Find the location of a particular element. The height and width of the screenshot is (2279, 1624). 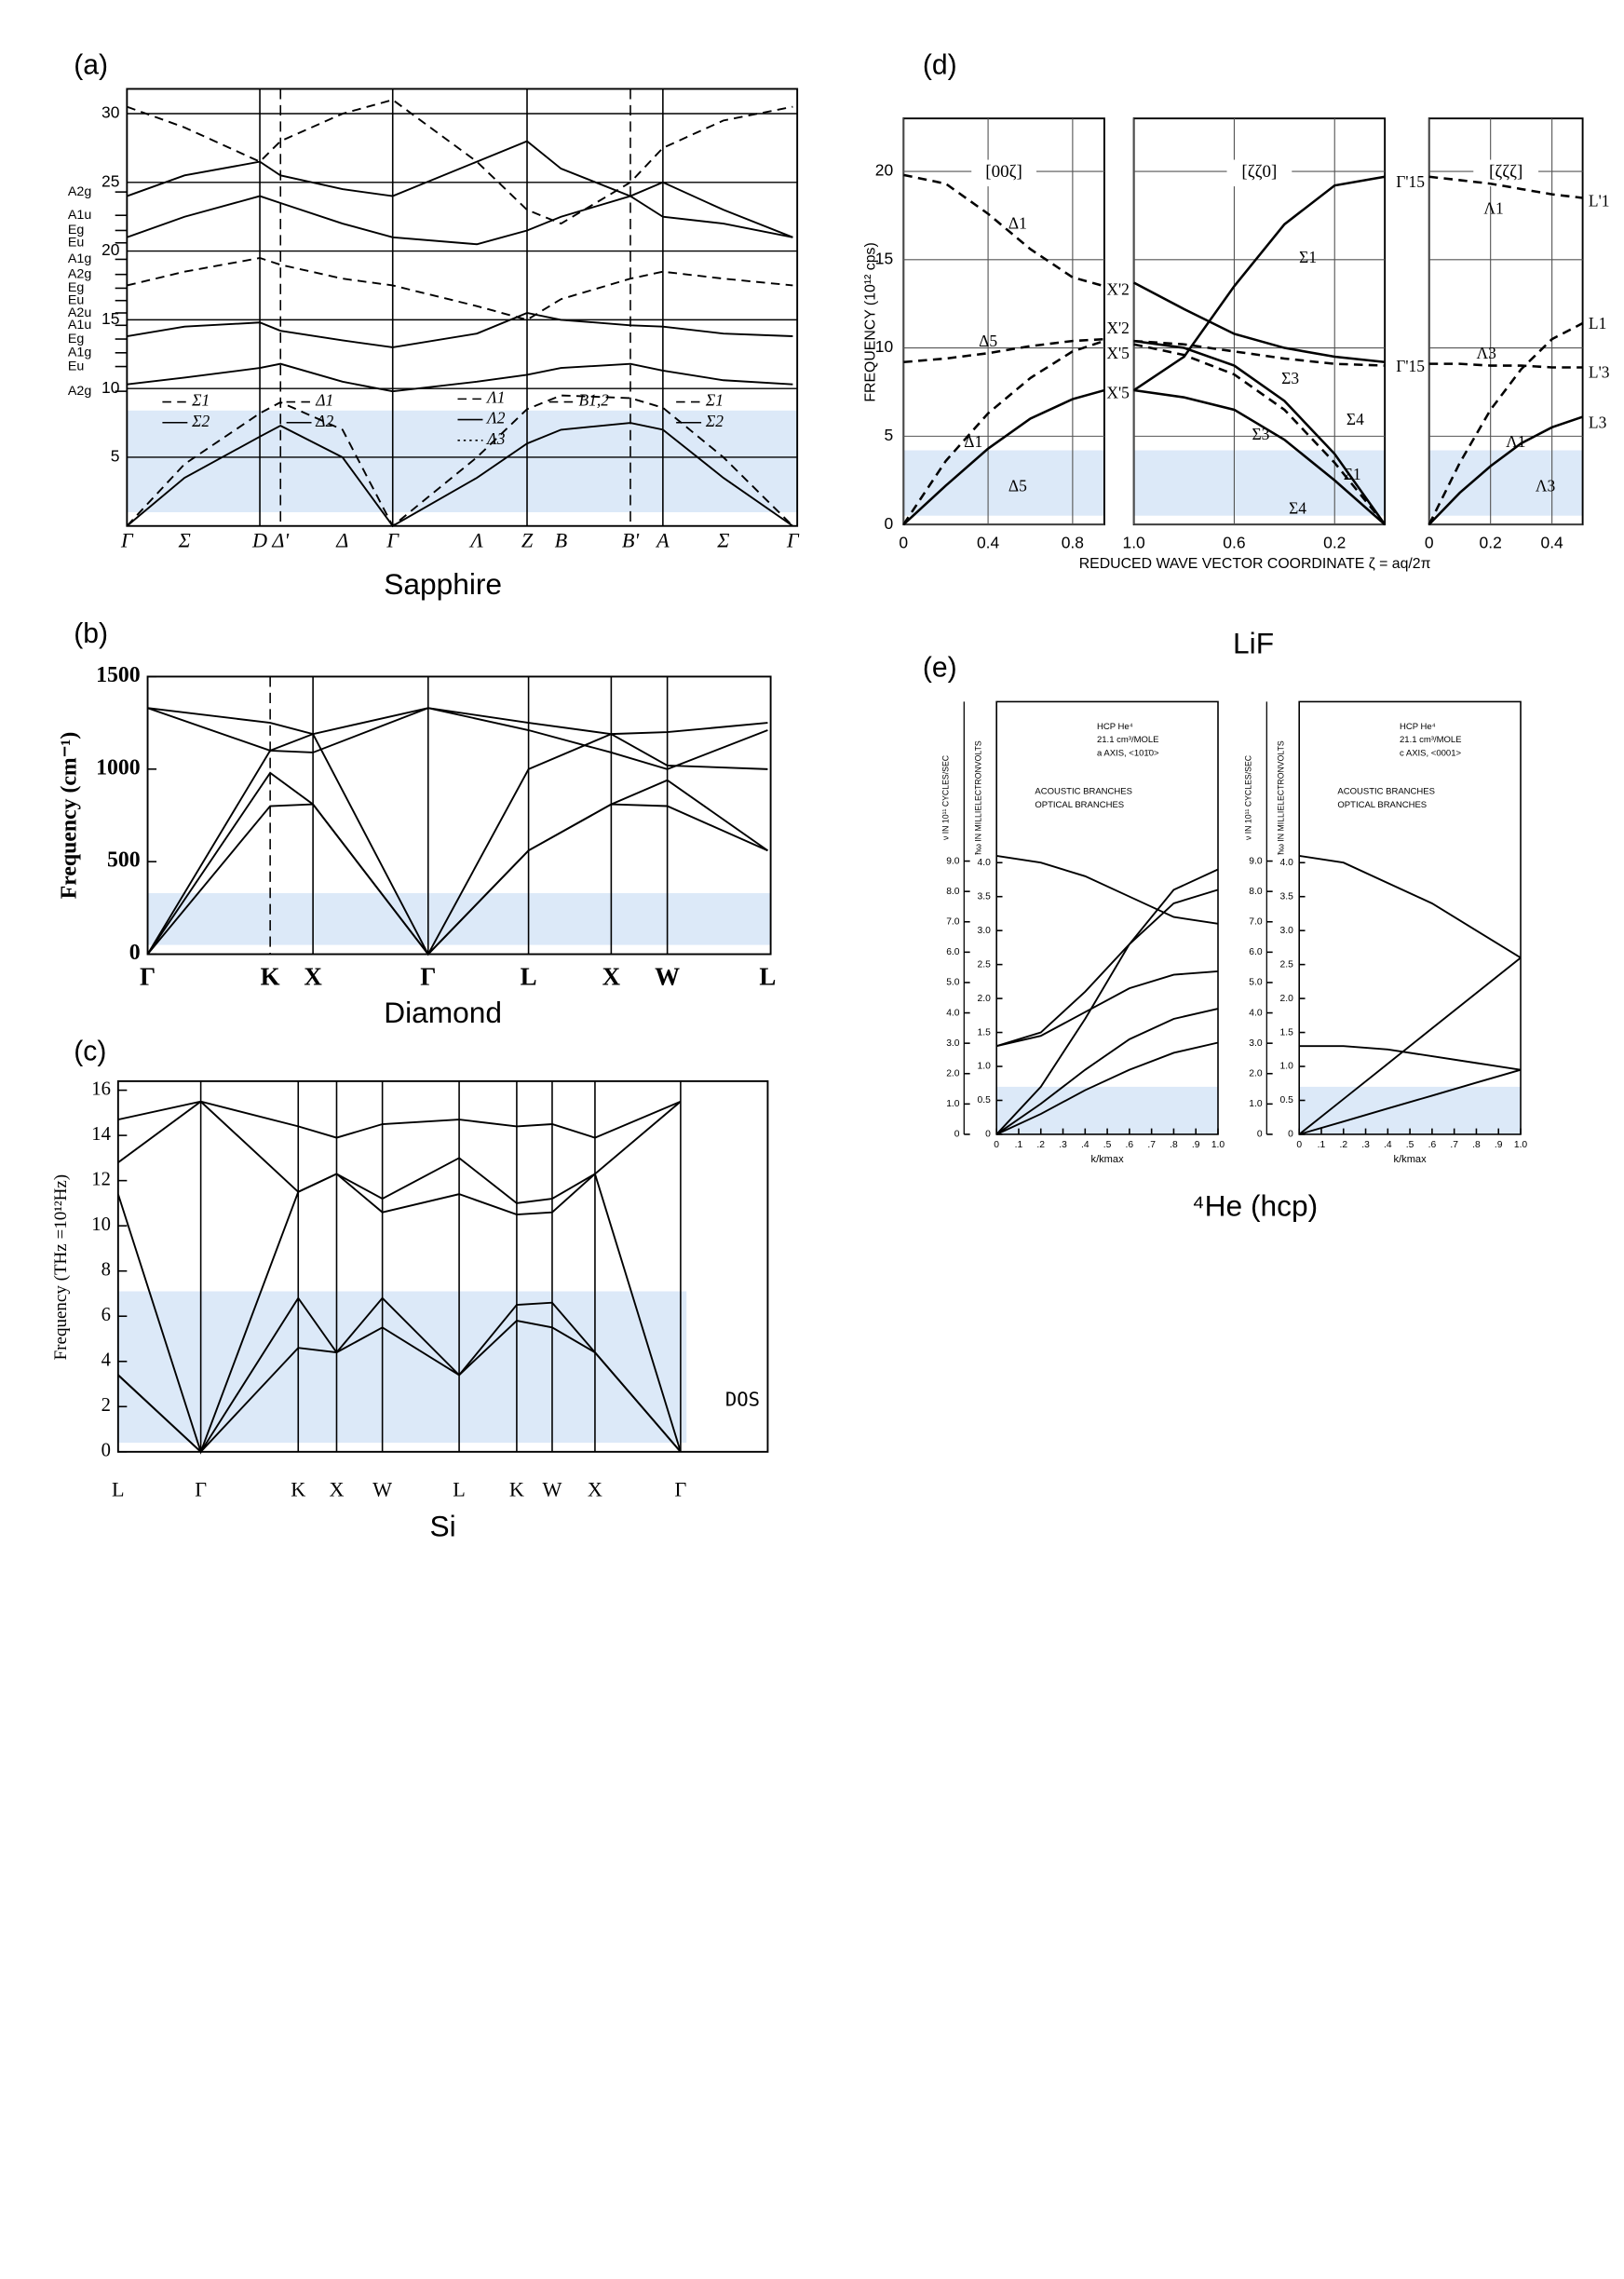

x-tick-label: 1.0 is located at coordinates (1218, 1145).